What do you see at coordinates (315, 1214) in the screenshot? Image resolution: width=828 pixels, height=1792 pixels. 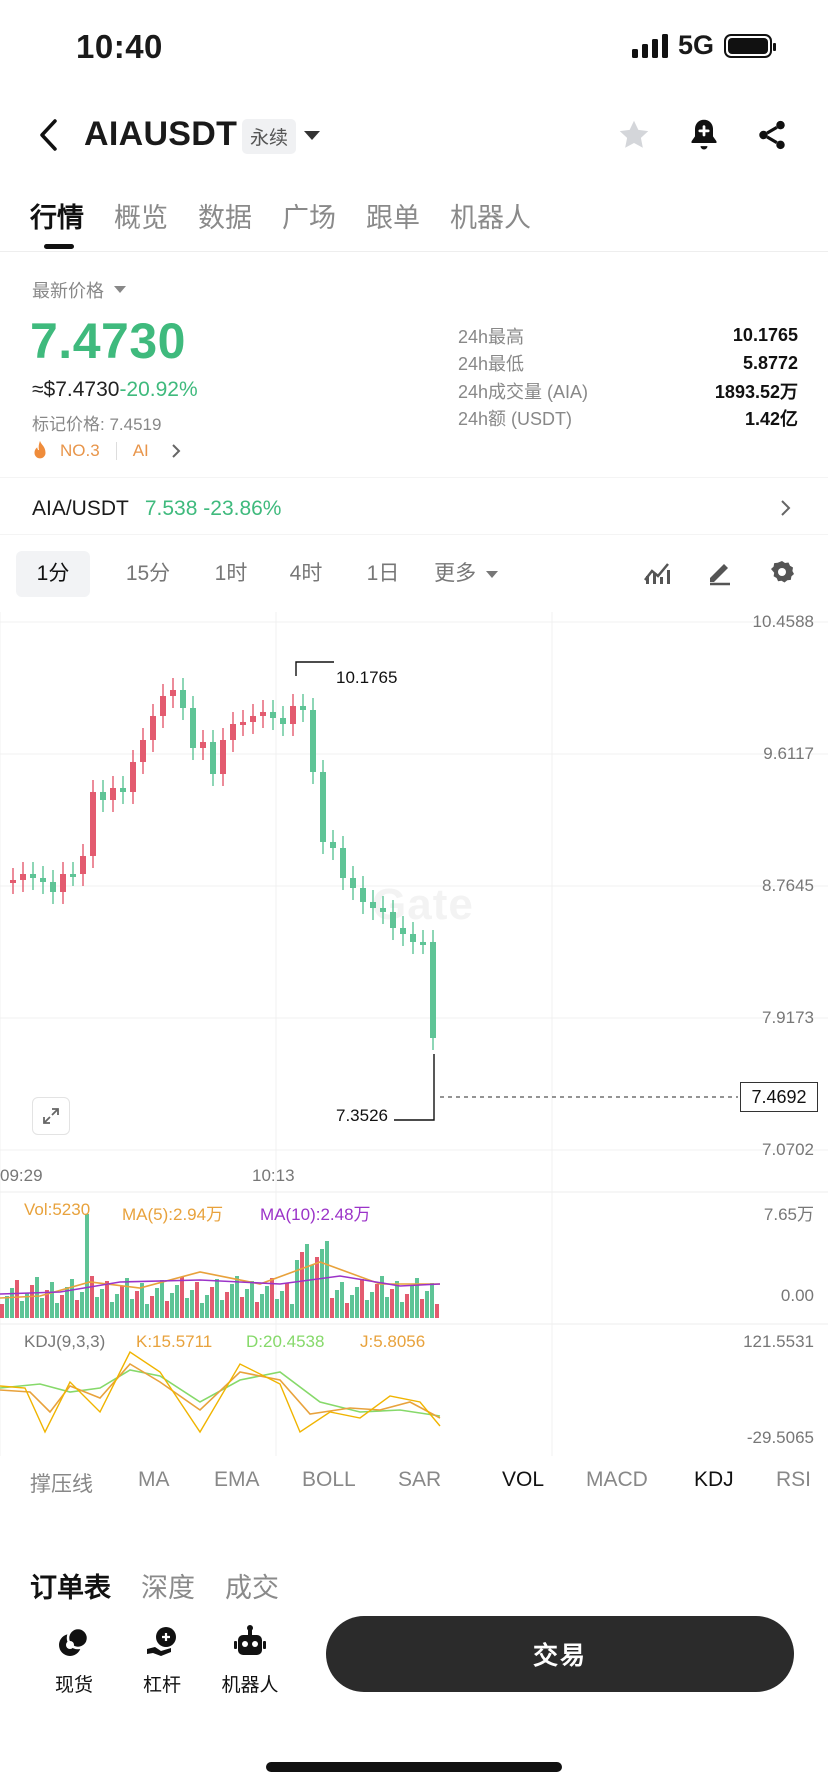 I see `ma10-label: MA(10):2.48万` at bounding box center [315, 1214].